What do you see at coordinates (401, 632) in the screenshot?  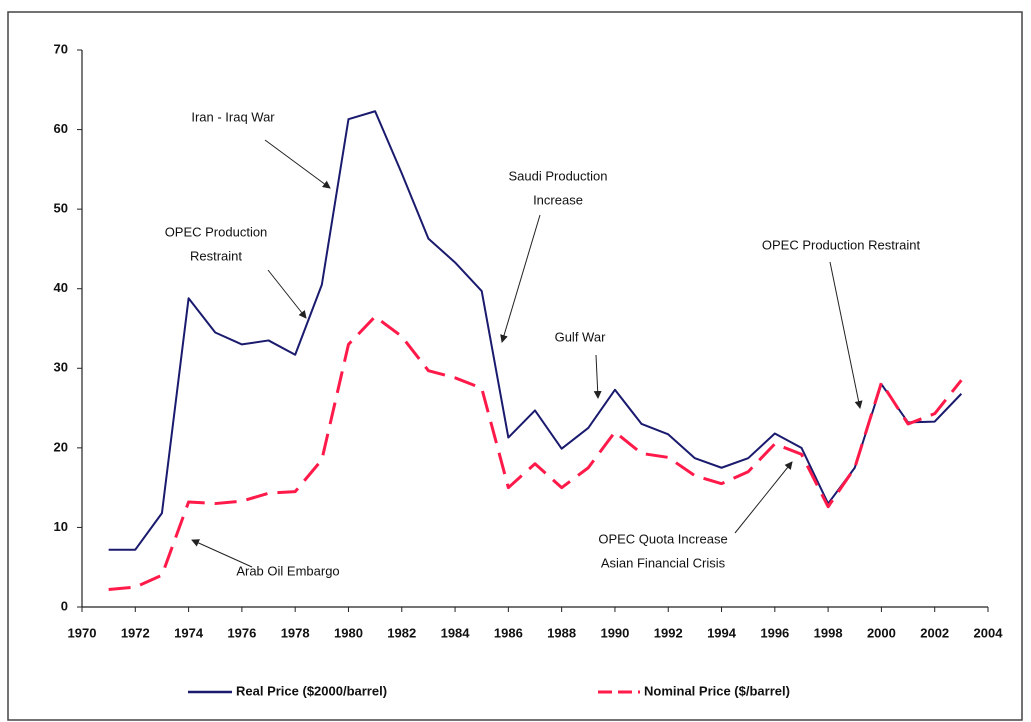 I see `x-tick-label: 1982` at bounding box center [401, 632].